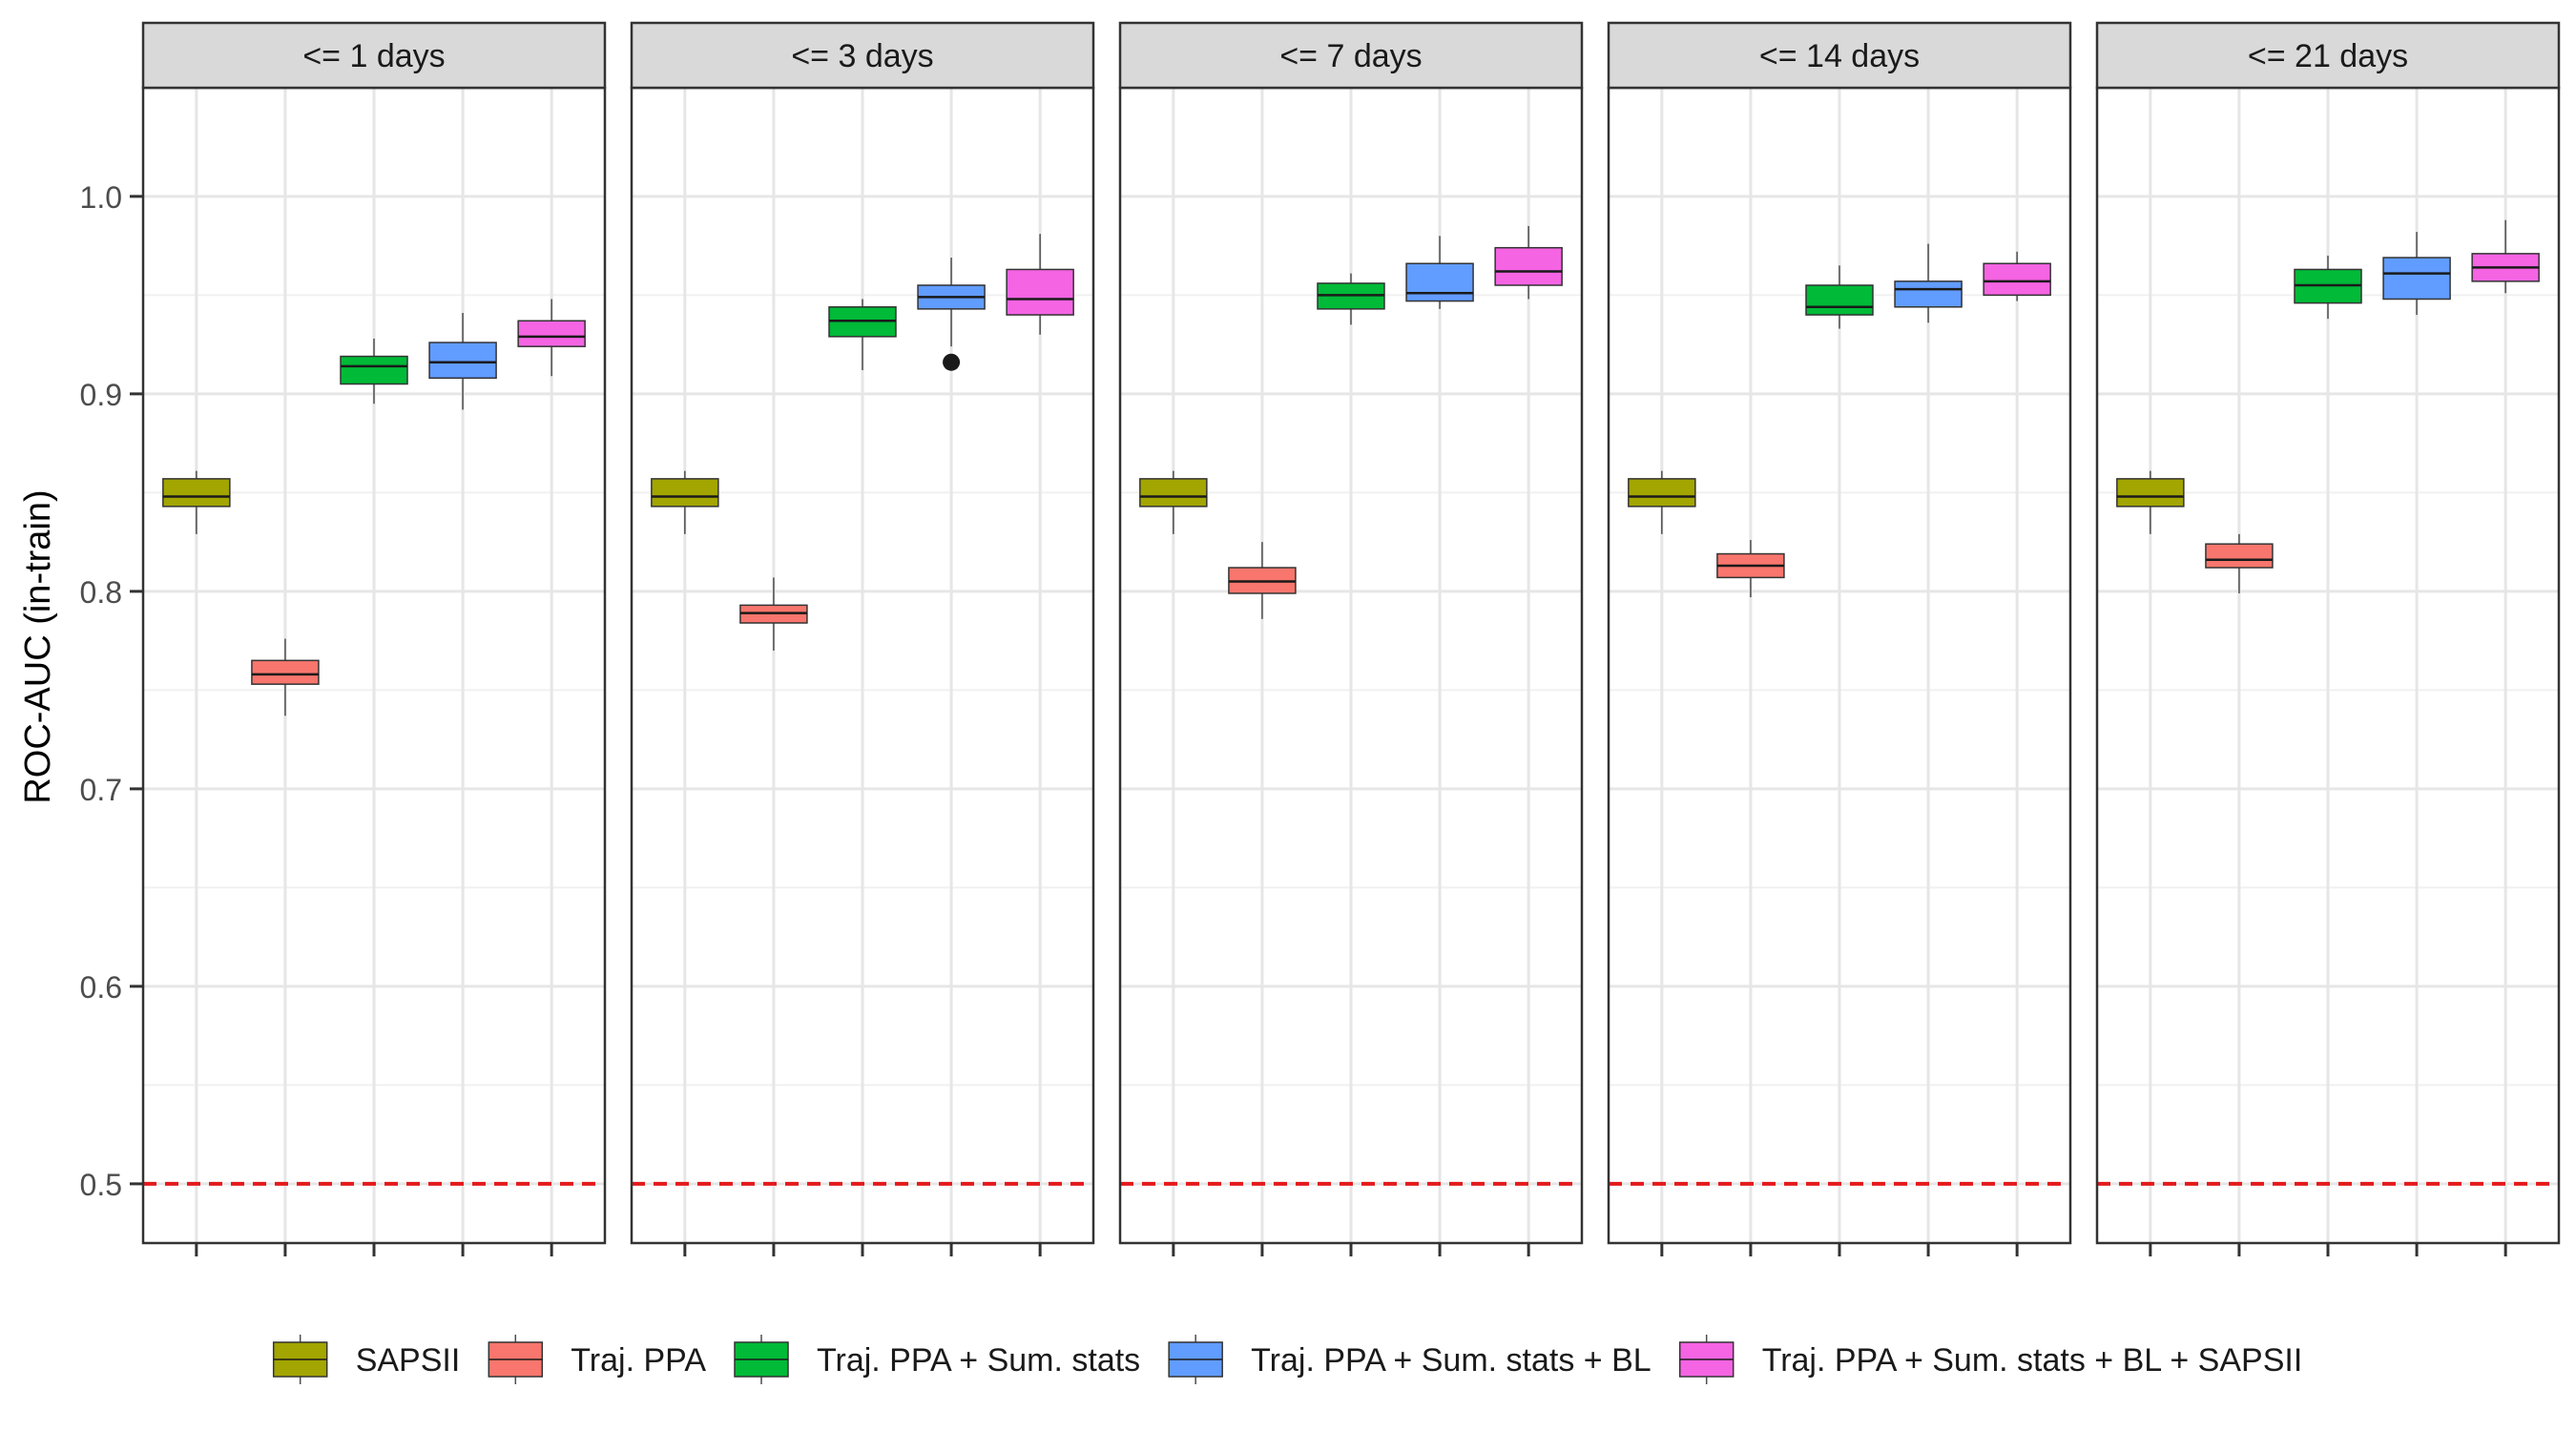  I want to click on y-tick-label: 0.6, so click(101, 987).